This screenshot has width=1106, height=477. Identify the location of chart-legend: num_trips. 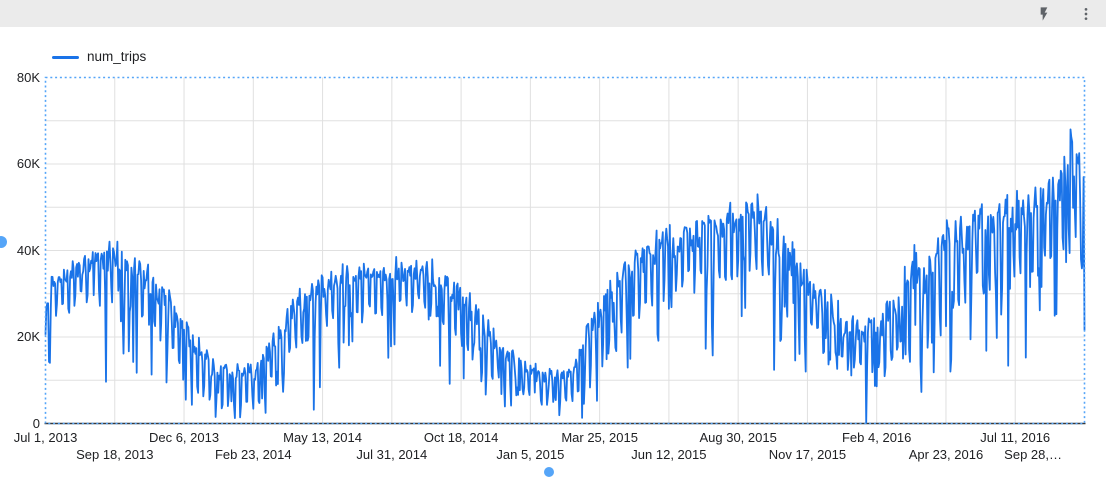
(99, 57).